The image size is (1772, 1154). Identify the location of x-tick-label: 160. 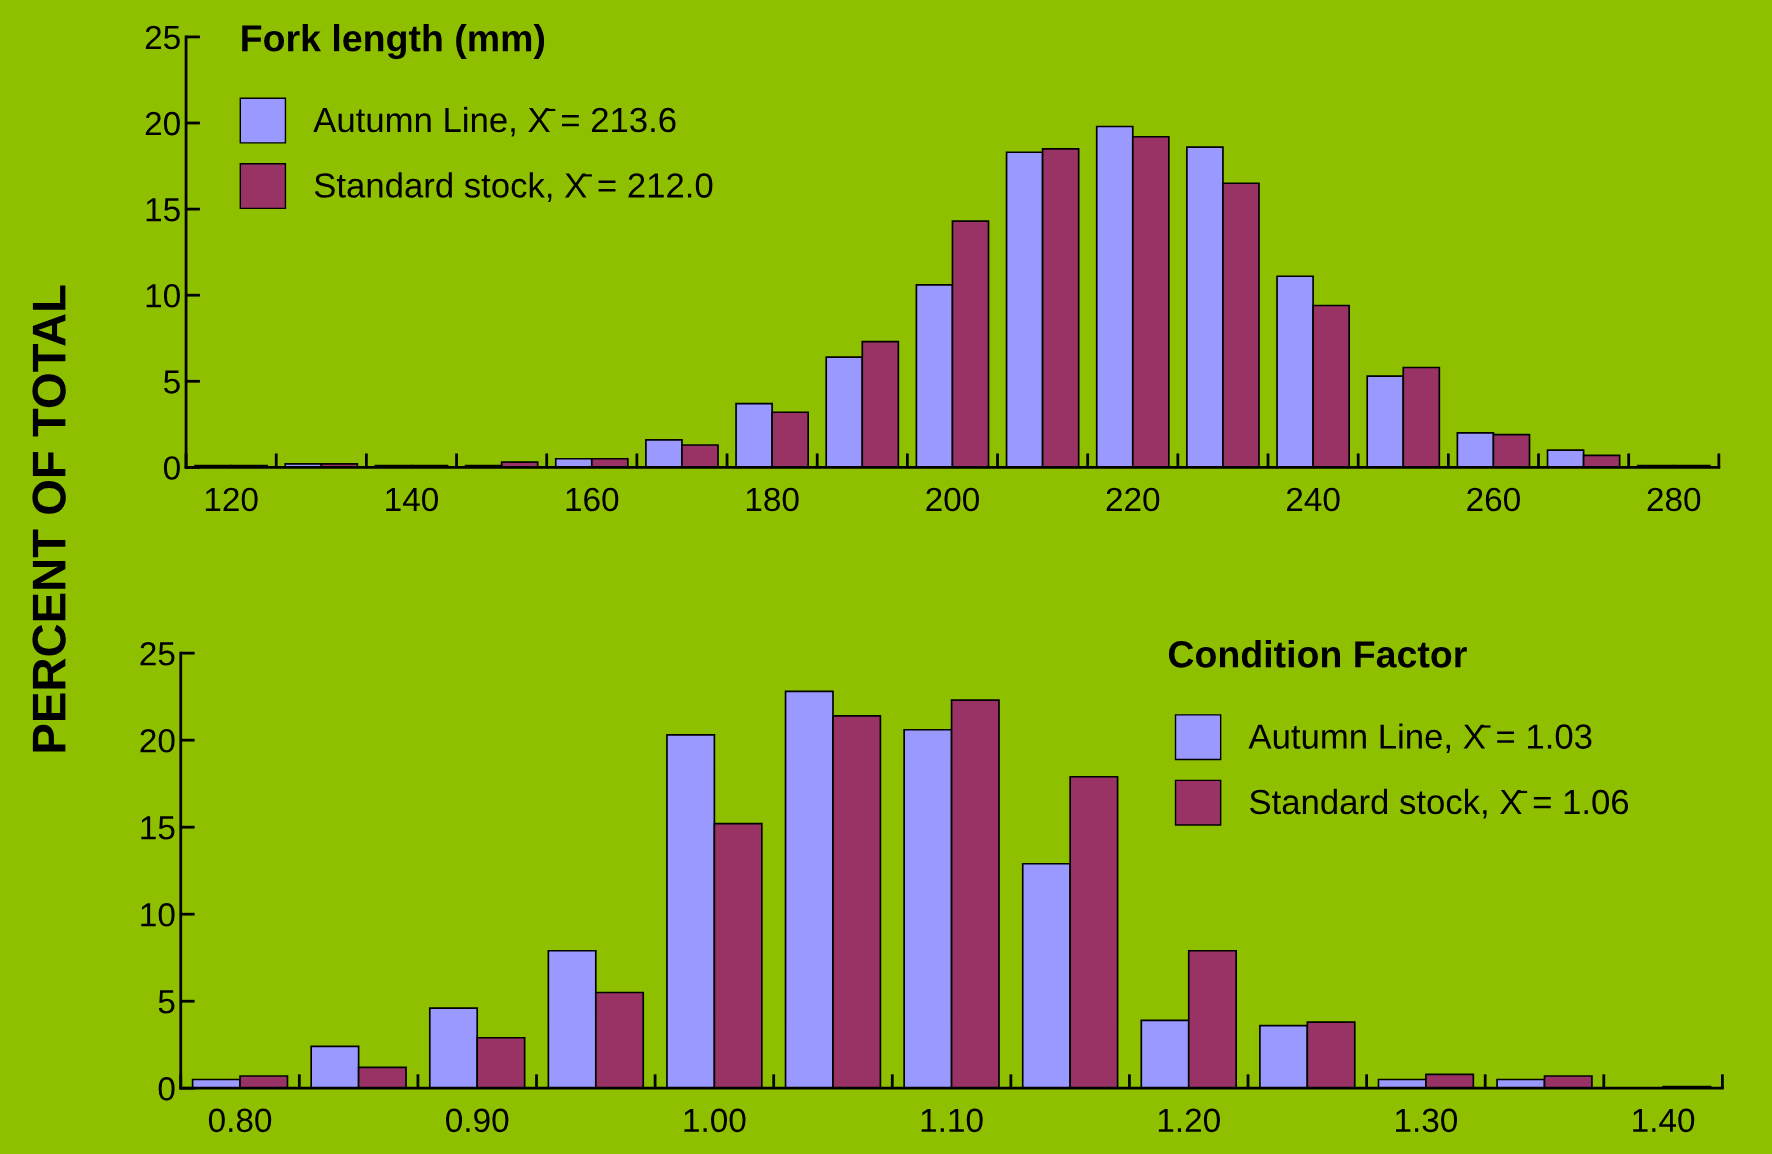
(592, 499).